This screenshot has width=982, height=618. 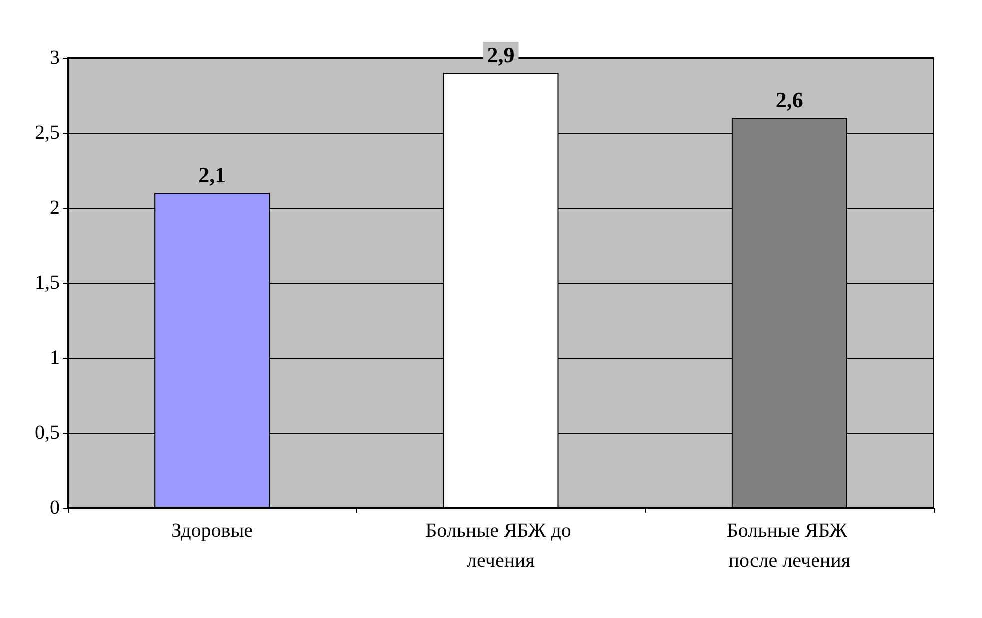 I want to click on y-tick-label: 3, so click(x=55, y=58).